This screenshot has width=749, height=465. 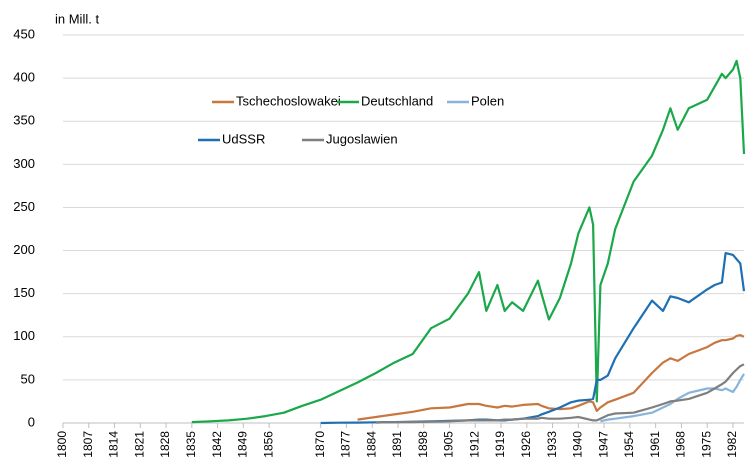 I want to click on x-tick-label: 1919, so click(x=500, y=444).